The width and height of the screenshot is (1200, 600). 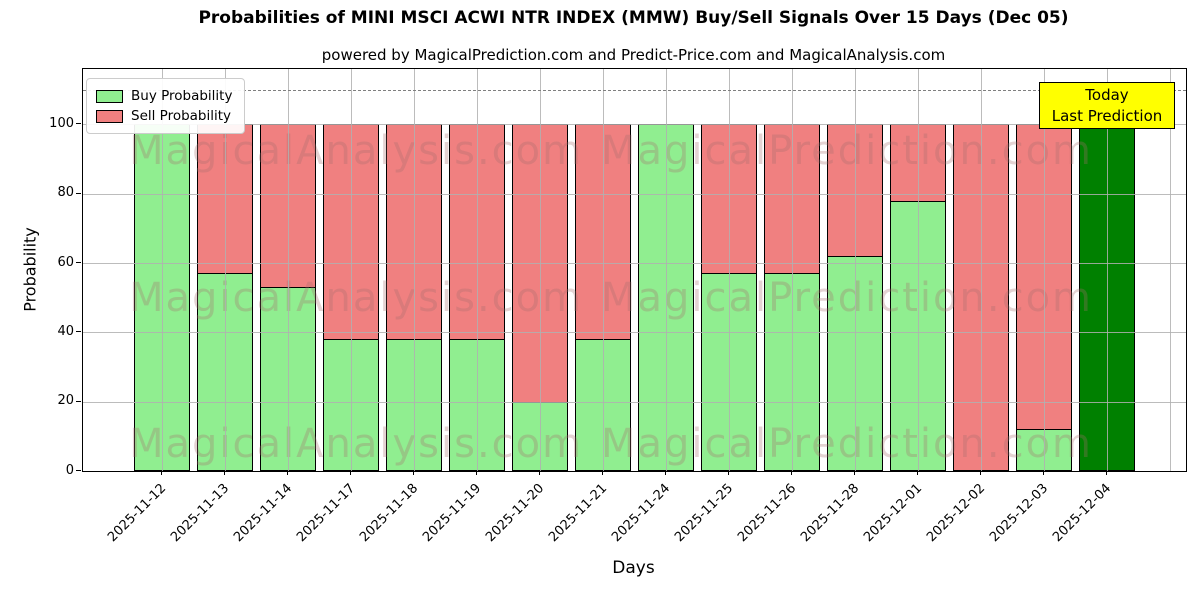 What do you see at coordinates (61, 123) in the screenshot?
I see `y-tick-label: 100` at bounding box center [61, 123].